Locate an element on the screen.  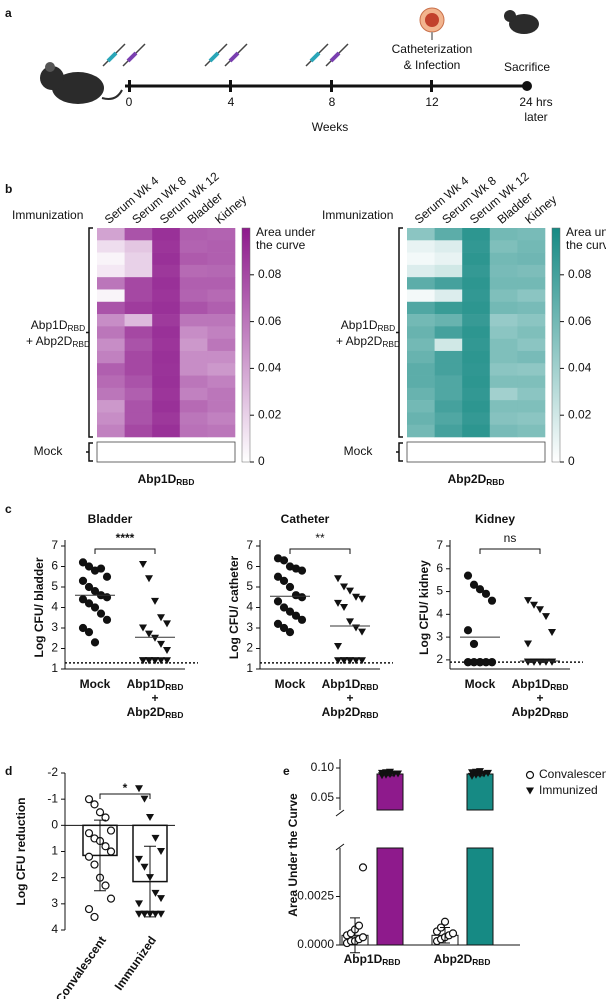
row-group-label-part: RBD is located at coordinates (77, 328).